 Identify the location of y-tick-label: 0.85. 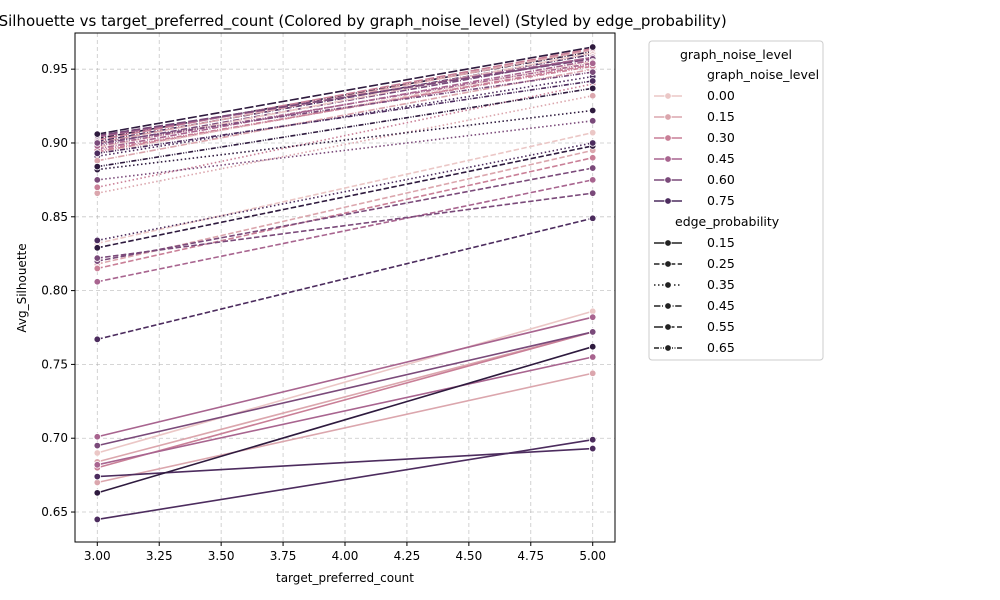
(54, 217).